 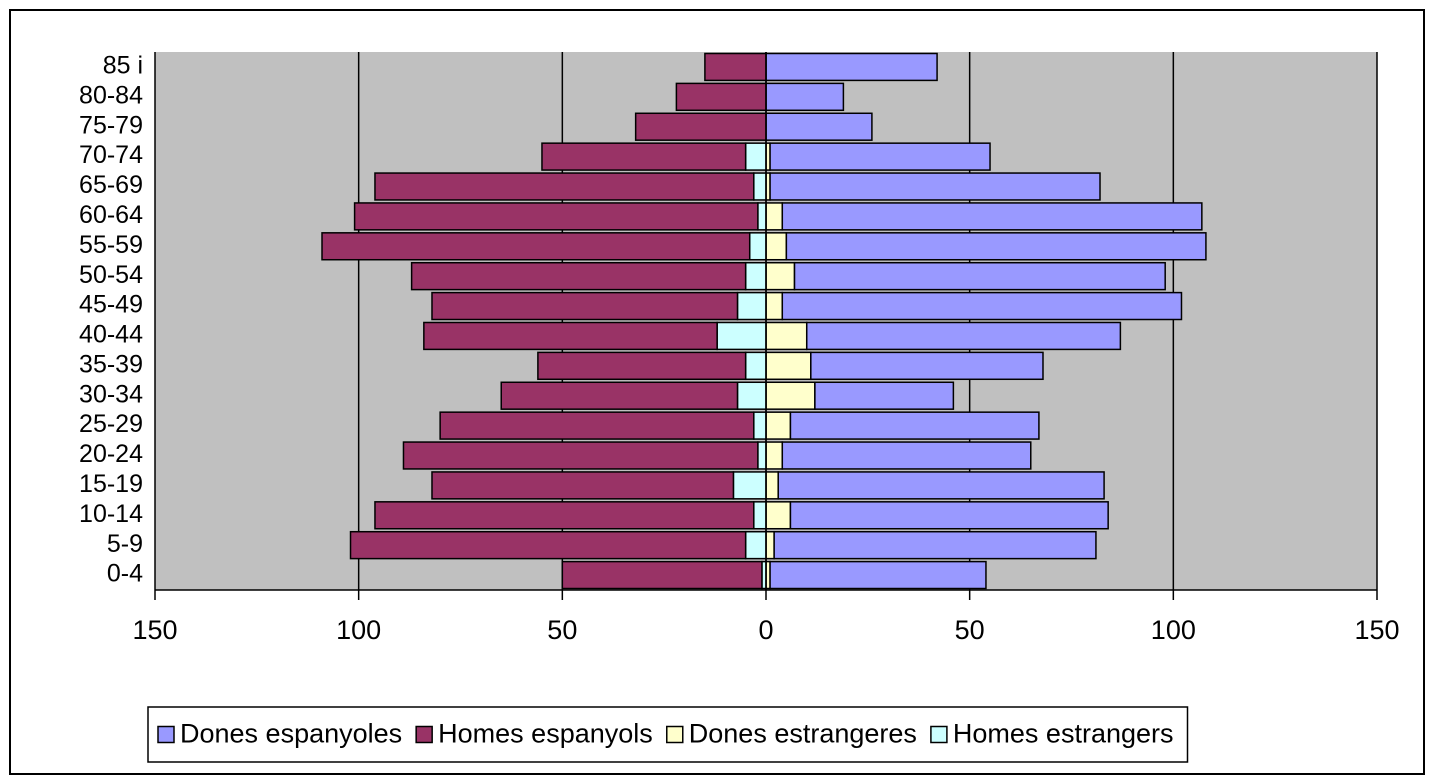 What do you see at coordinates (111, 125) in the screenshot?
I see `y-tick-label: 75-79` at bounding box center [111, 125].